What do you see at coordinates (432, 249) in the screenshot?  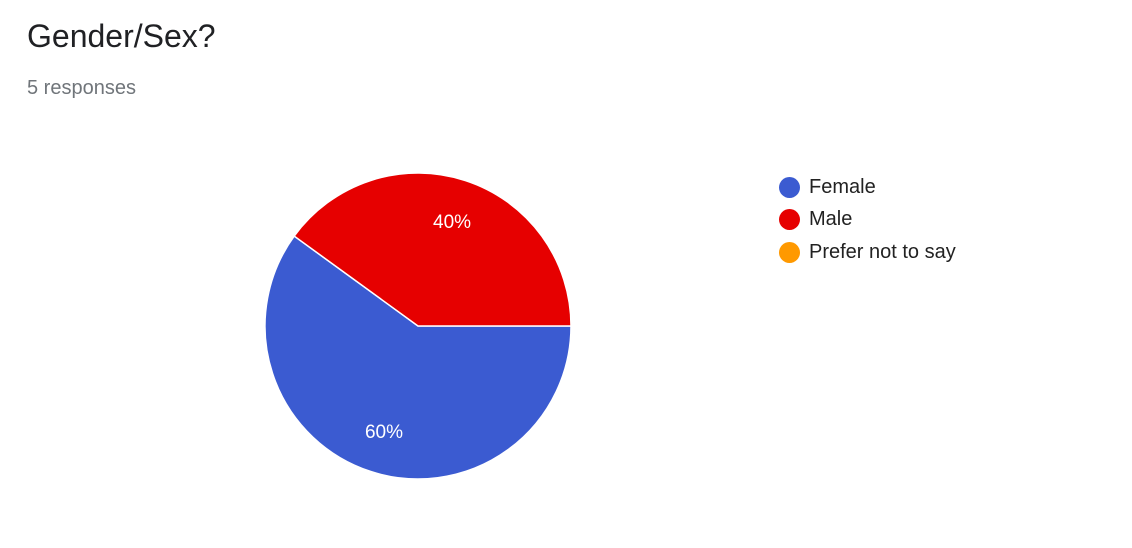 I see `pie-slice-male` at bounding box center [432, 249].